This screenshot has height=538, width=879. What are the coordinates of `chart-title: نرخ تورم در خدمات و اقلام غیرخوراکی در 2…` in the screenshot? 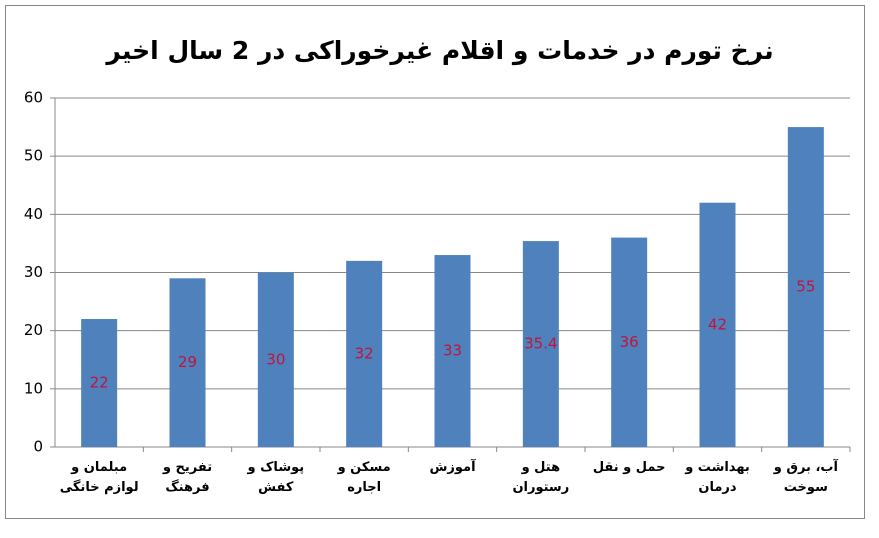 It's located at (438, 51).